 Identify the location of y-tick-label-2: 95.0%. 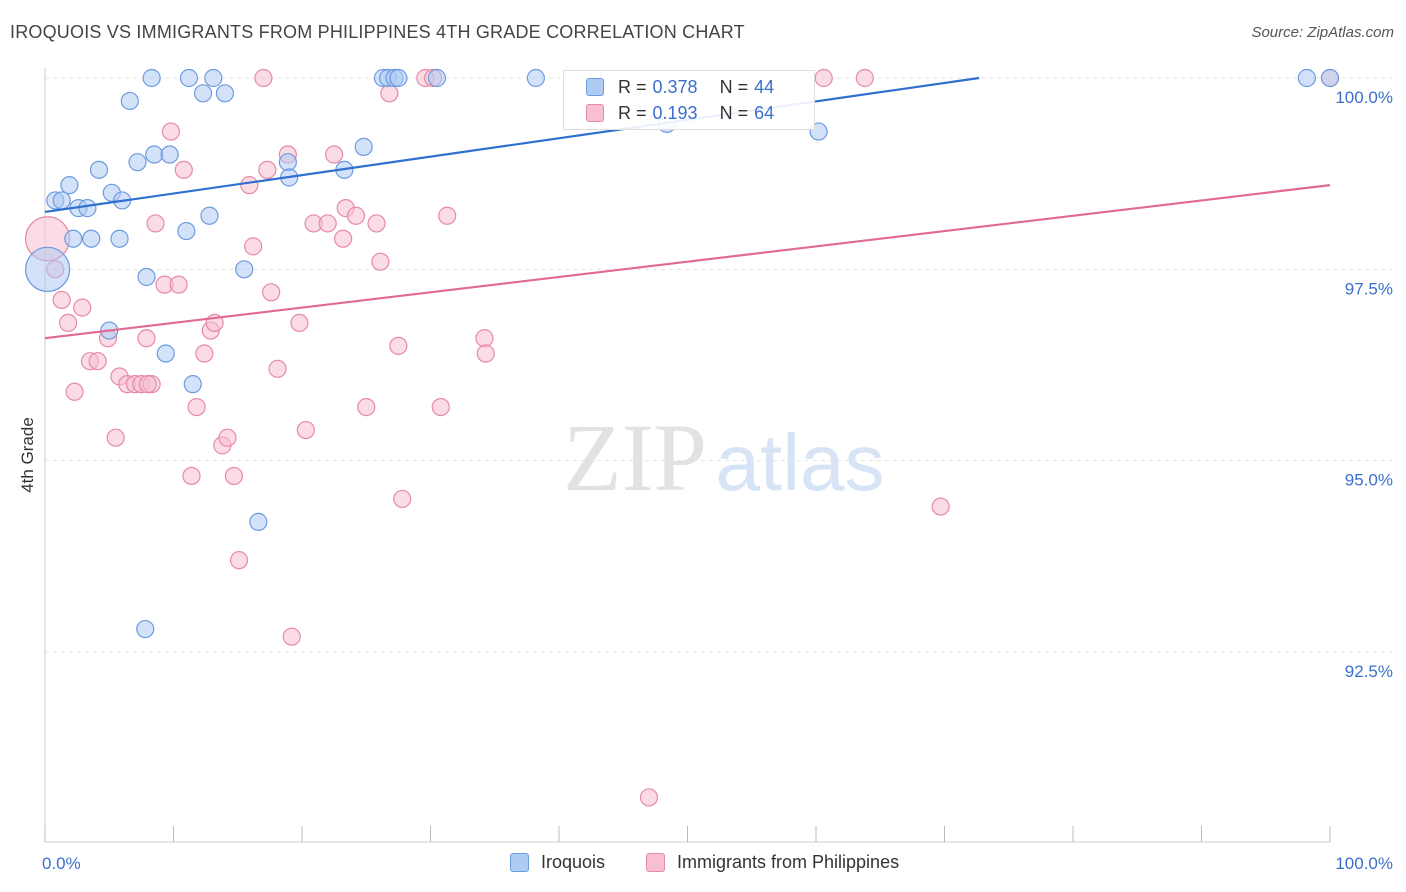
(1369, 480).